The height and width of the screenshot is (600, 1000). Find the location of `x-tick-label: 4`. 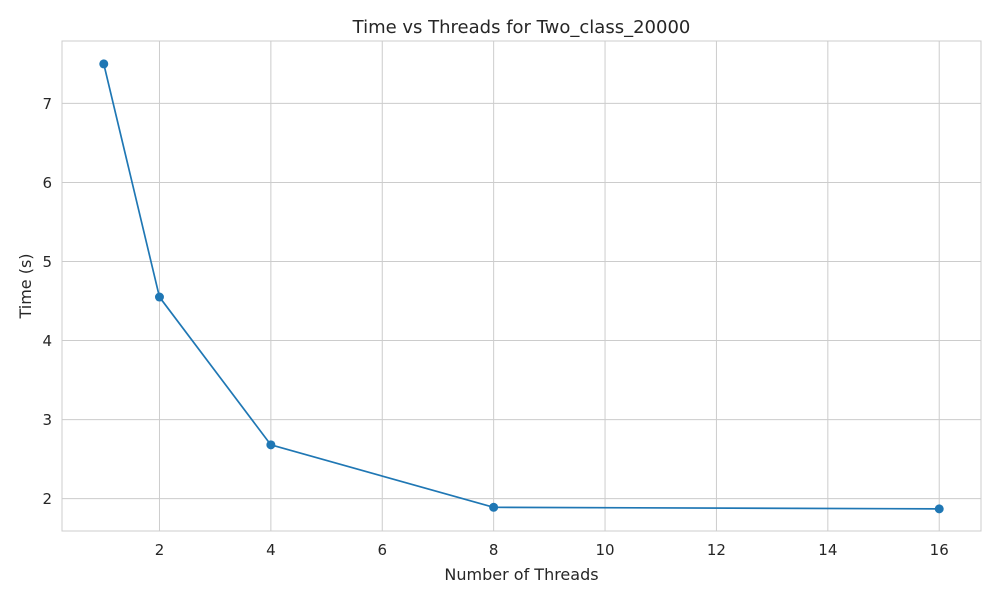

x-tick-label: 4 is located at coordinates (271, 550).